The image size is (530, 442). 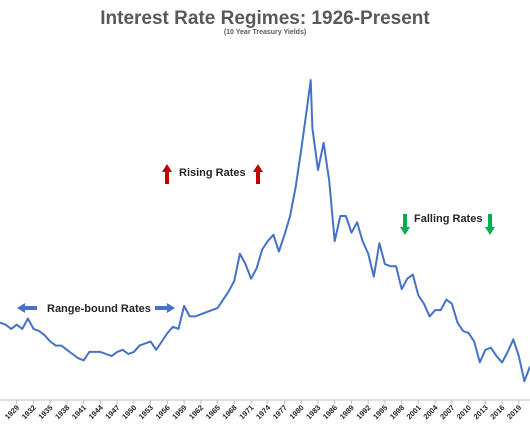 What do you see at coordinates (213, 412) in the screenshot?
I see `x-tick-label: 1965` at bounding box center [213, 412].